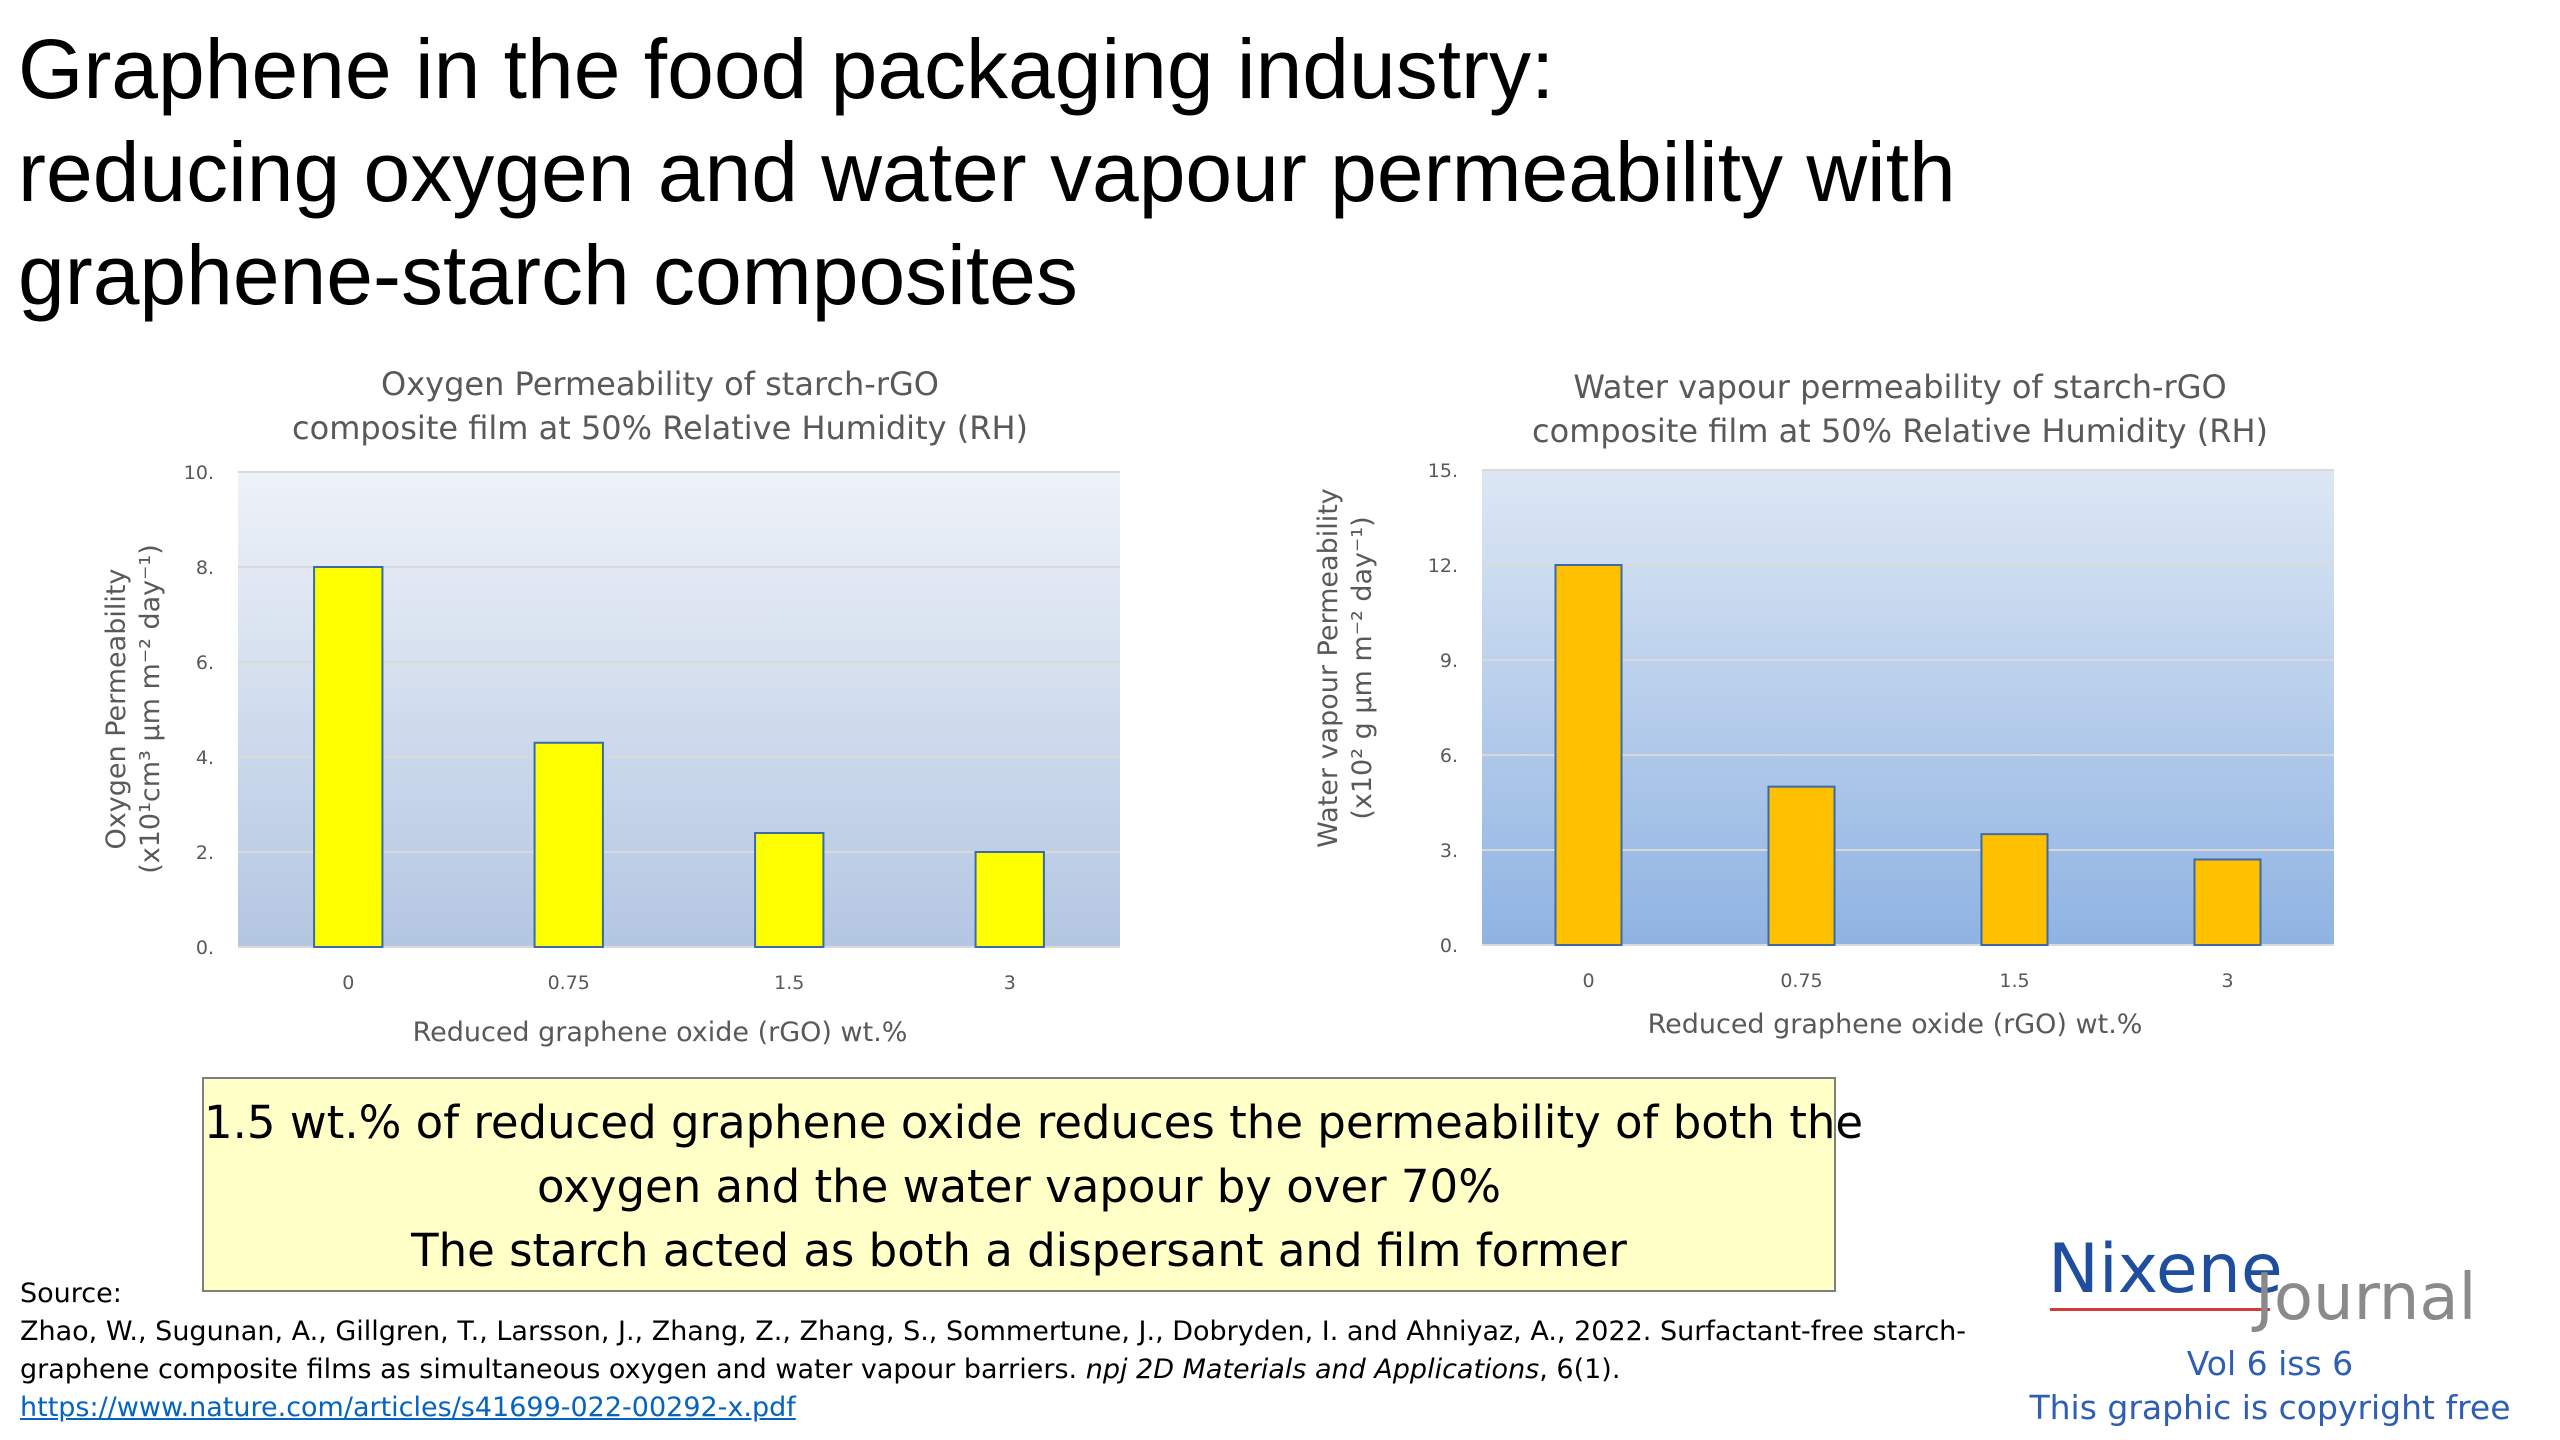  Describe the element at coordinates (1908, 707) in the screenshot. I see `water-plot-area` at that location.